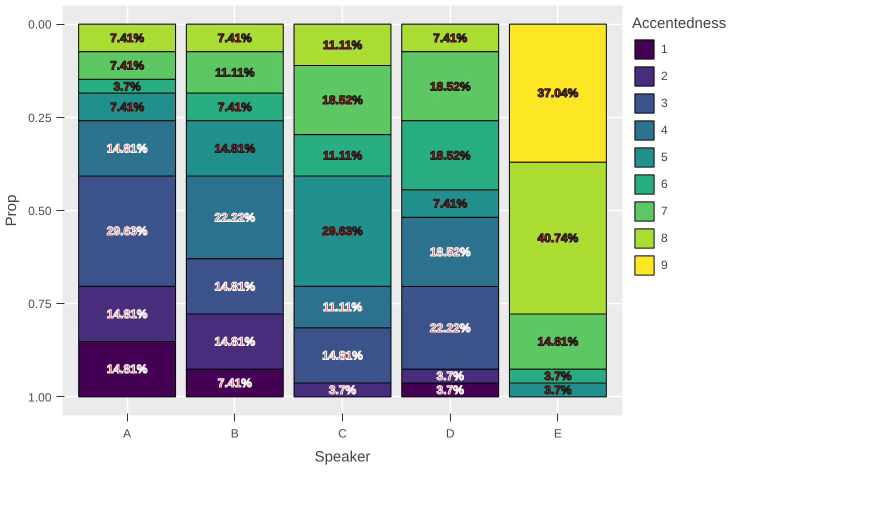  I want to click on legend-label: 1, so click(665, 49).